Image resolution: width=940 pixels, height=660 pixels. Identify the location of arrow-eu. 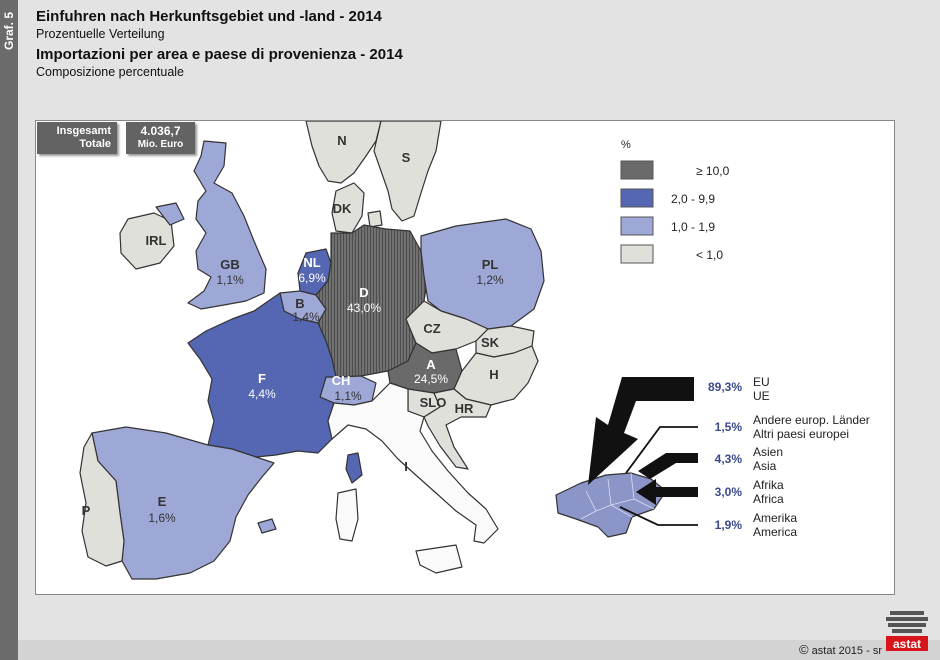
(641, 431).